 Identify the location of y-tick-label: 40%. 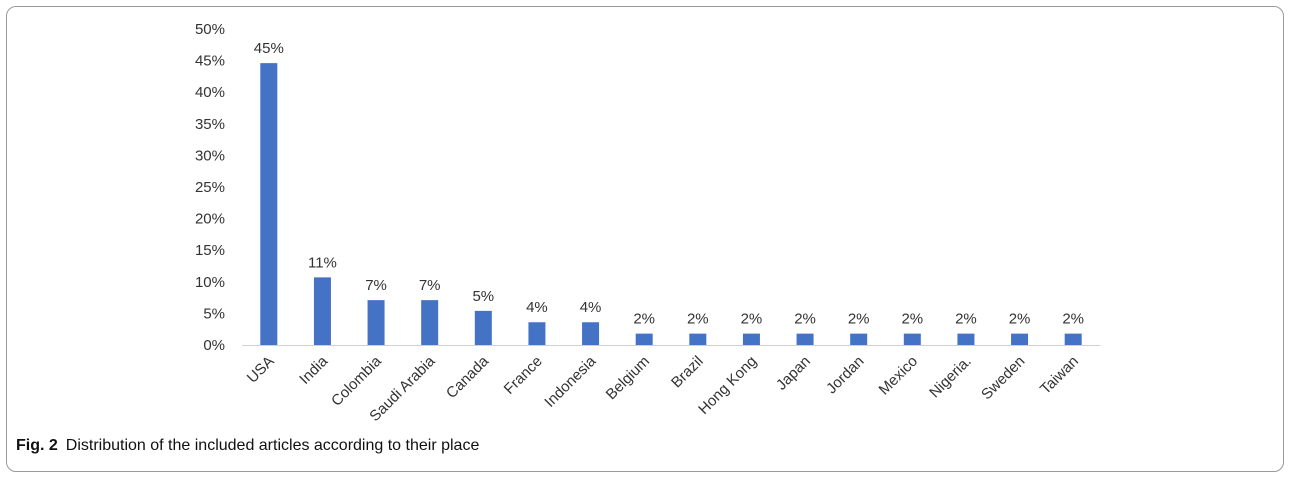
(210, 92).